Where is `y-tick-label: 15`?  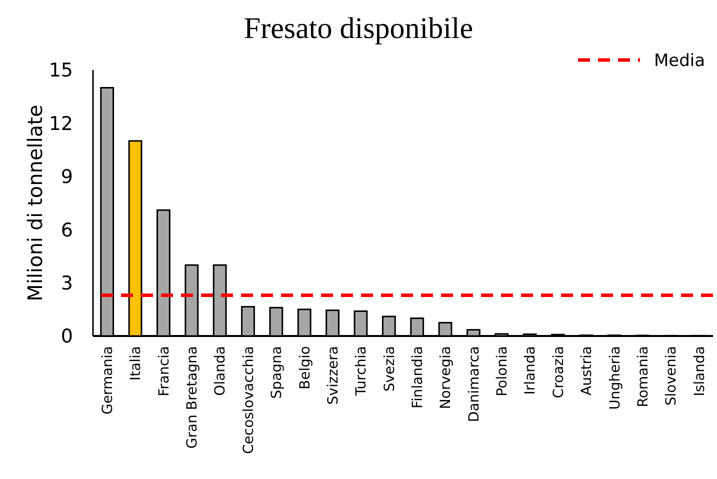
y-tick-label: 15 is located at coordinates (60, 71).